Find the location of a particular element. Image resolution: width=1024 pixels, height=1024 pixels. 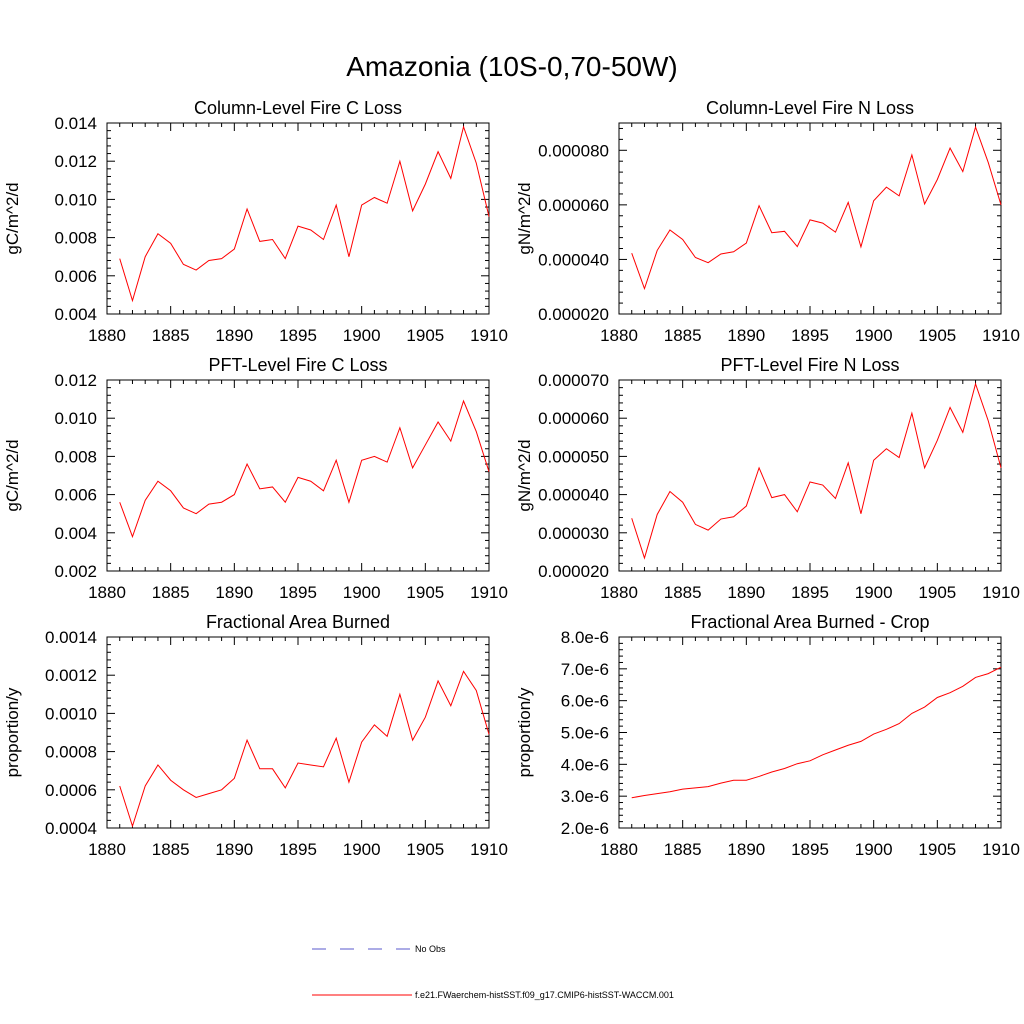

panel-title: PFT-Level Fire C Loss is located at coordinates (297, 365).